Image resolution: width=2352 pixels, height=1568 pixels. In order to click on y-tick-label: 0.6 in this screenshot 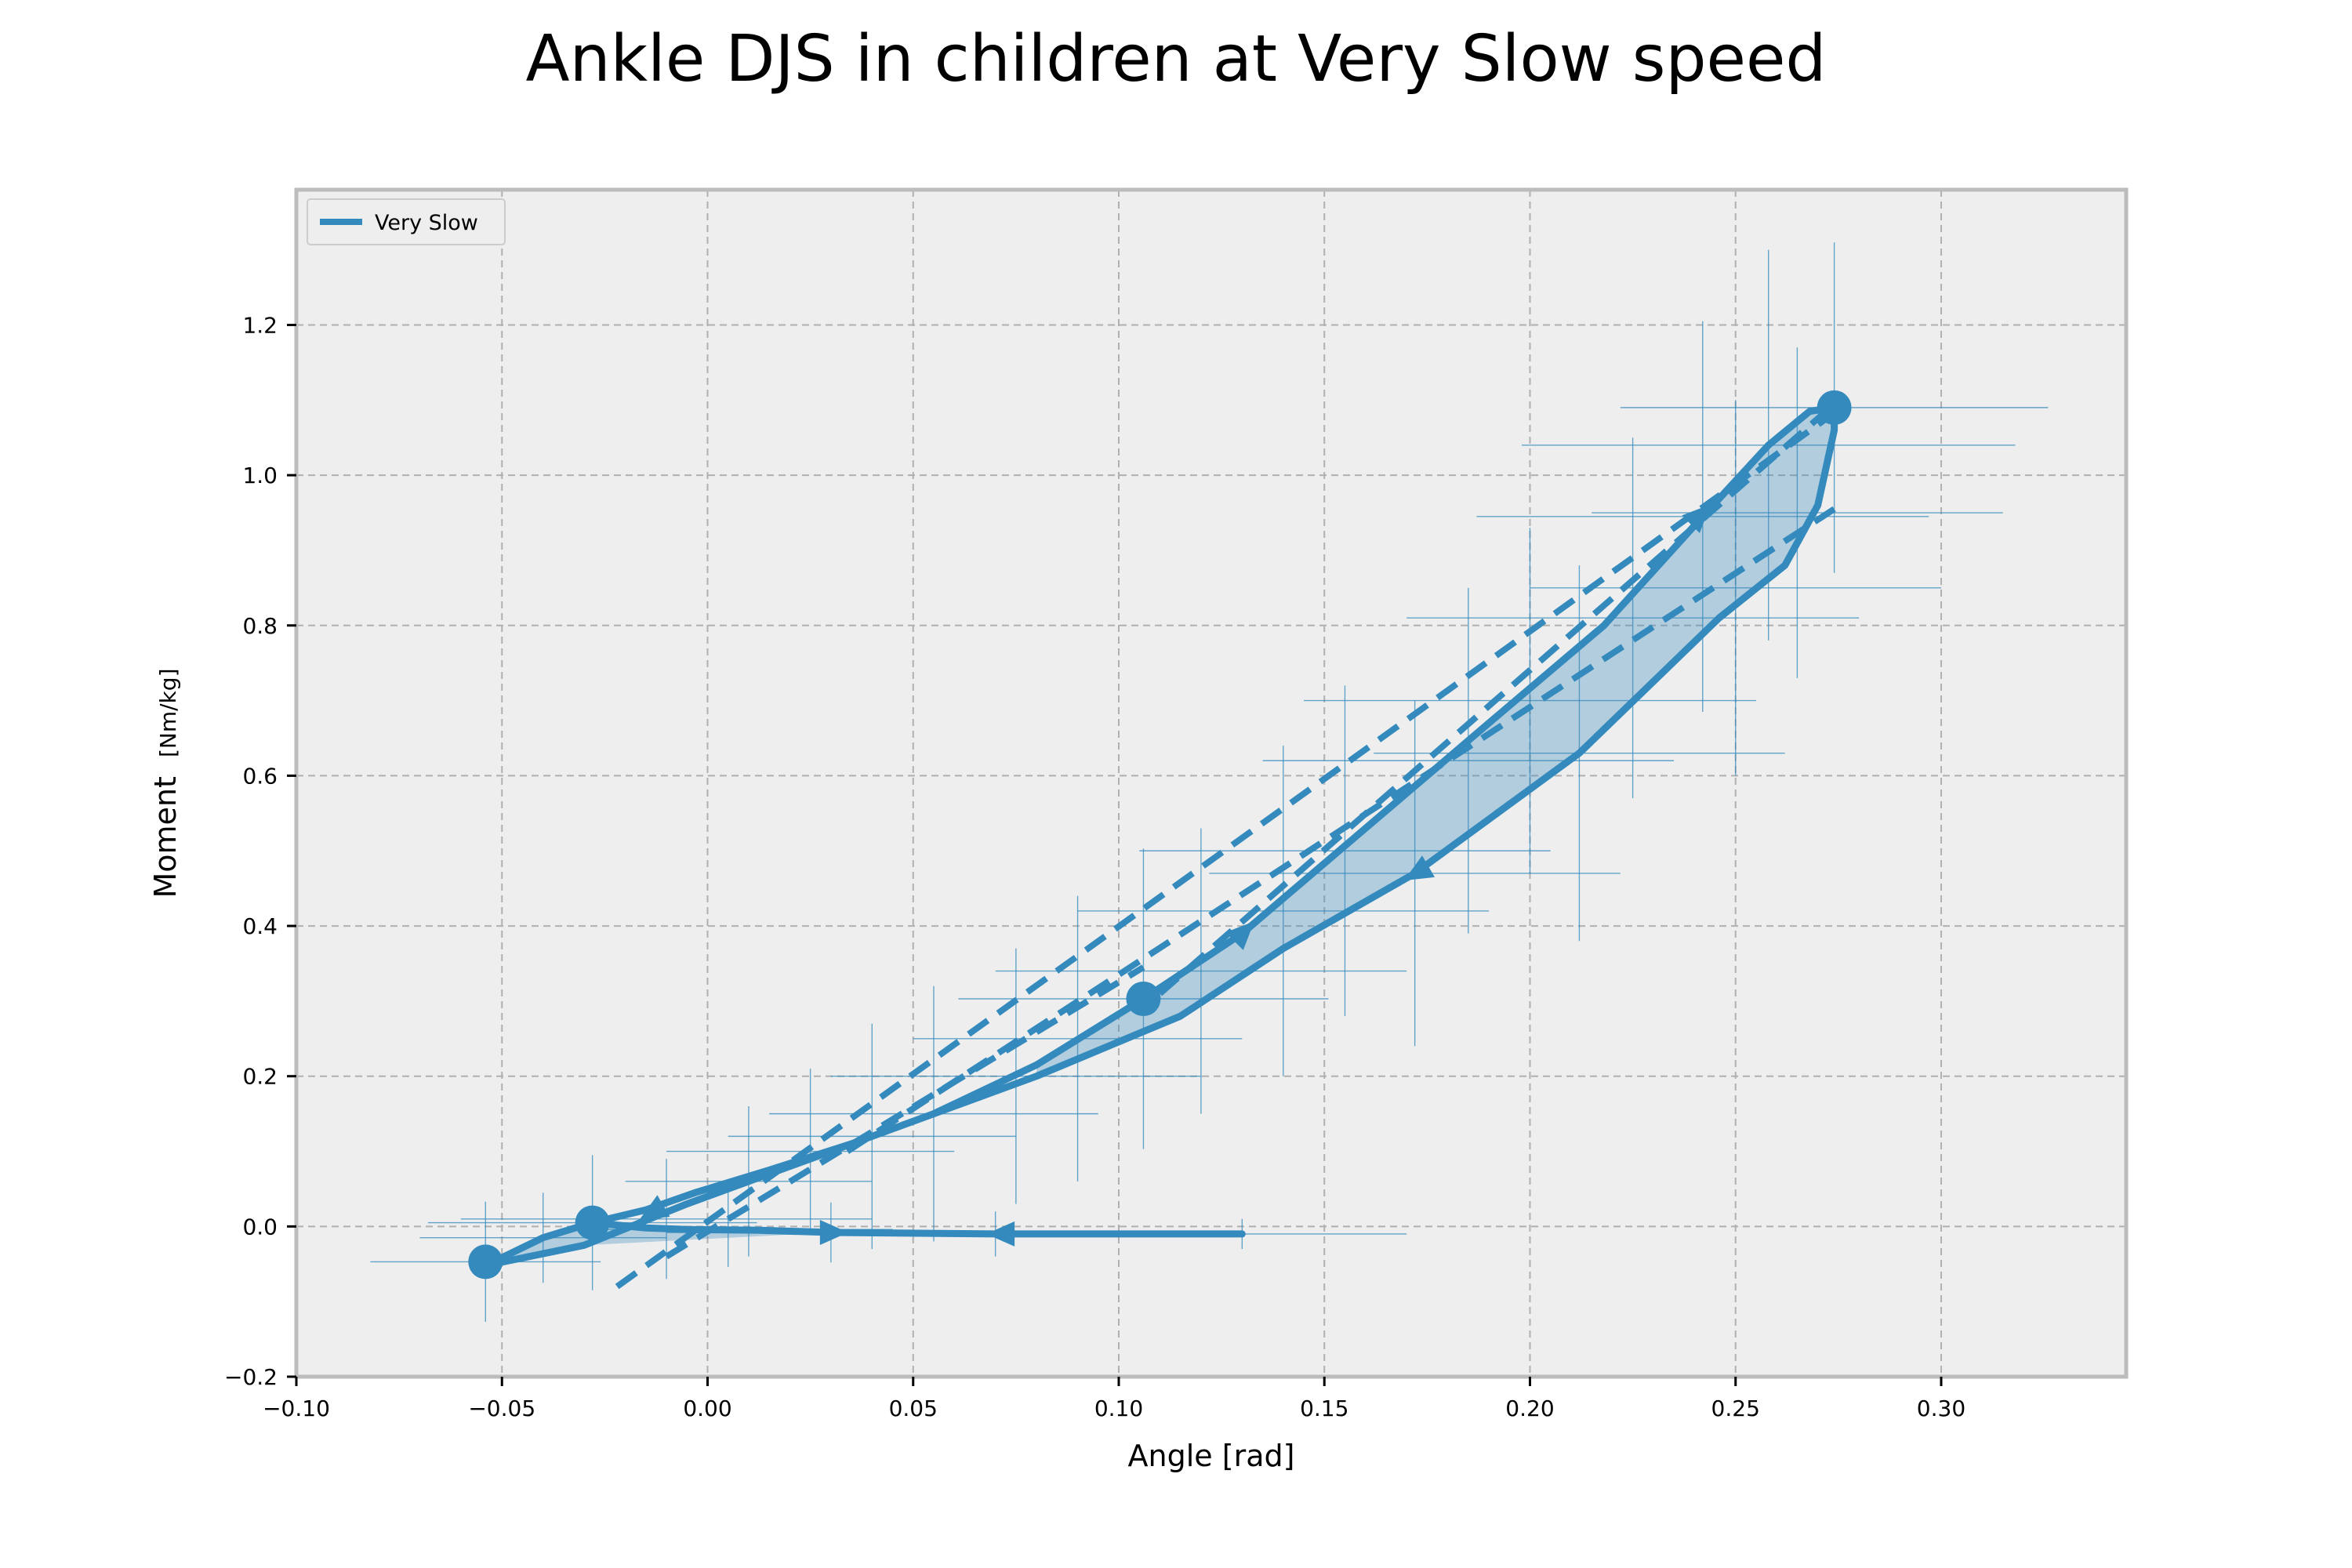, I will do `click(260, 776)`.